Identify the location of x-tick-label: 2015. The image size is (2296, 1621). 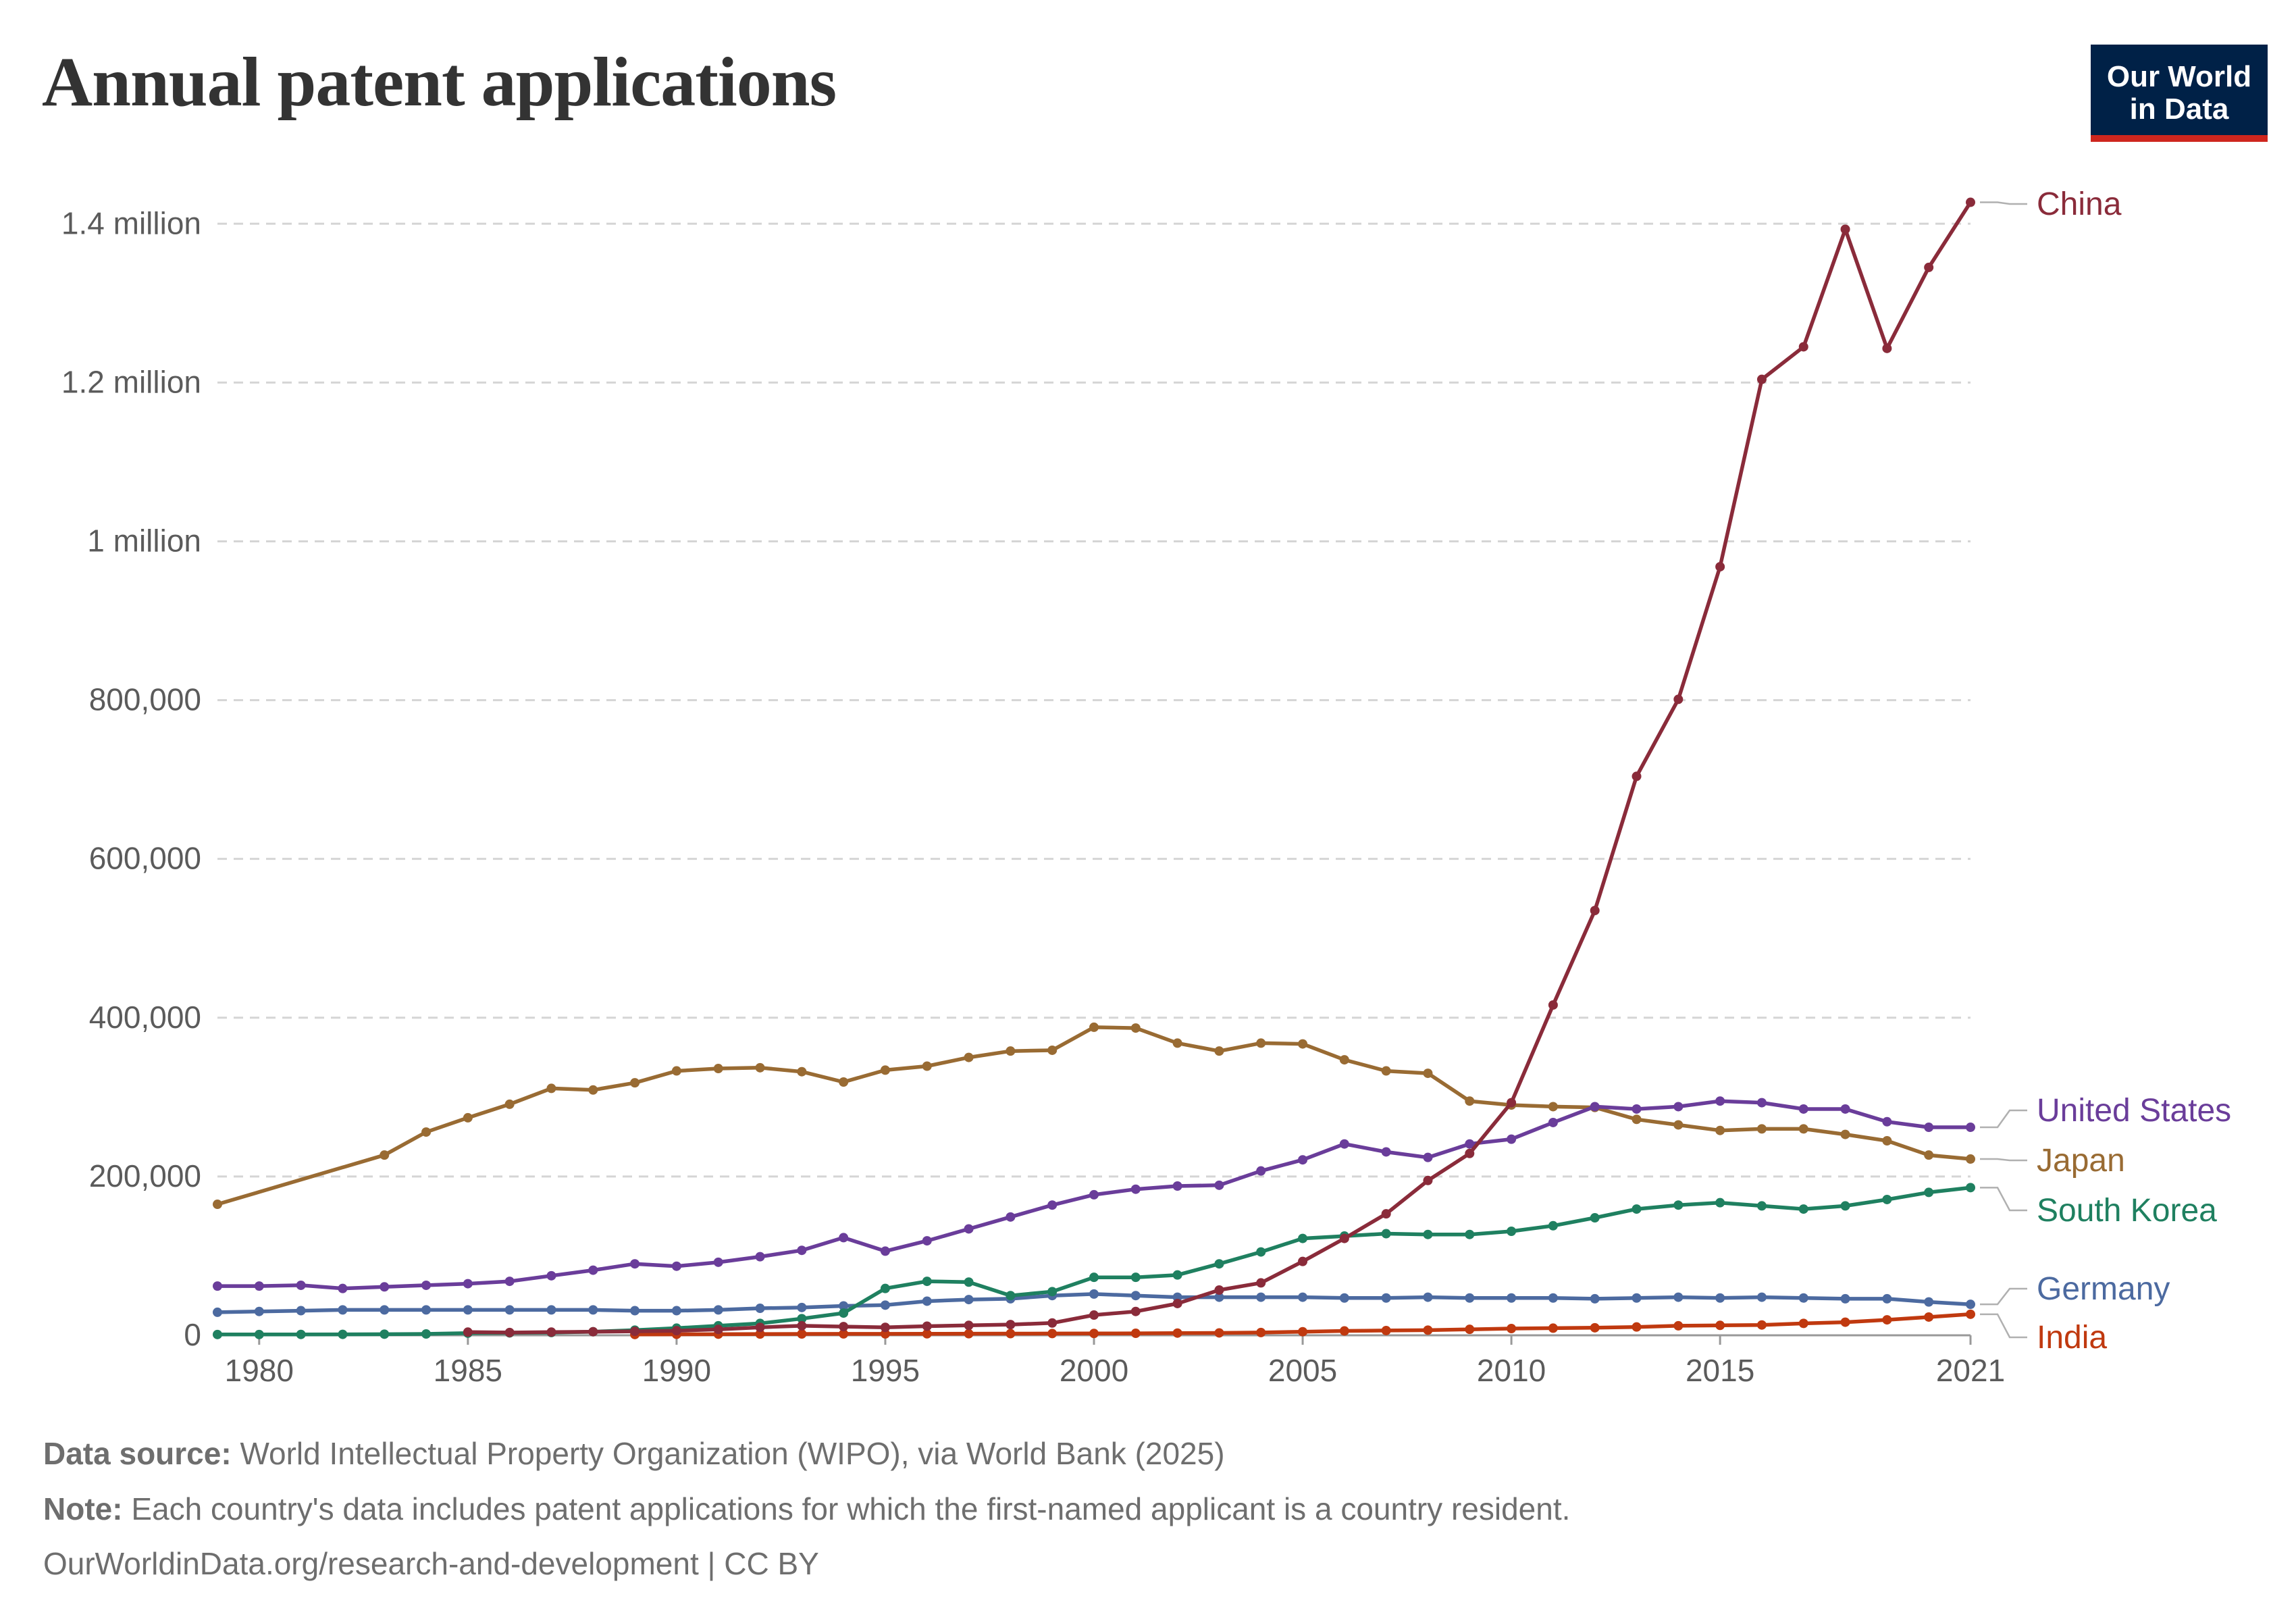
(1720, 1370).